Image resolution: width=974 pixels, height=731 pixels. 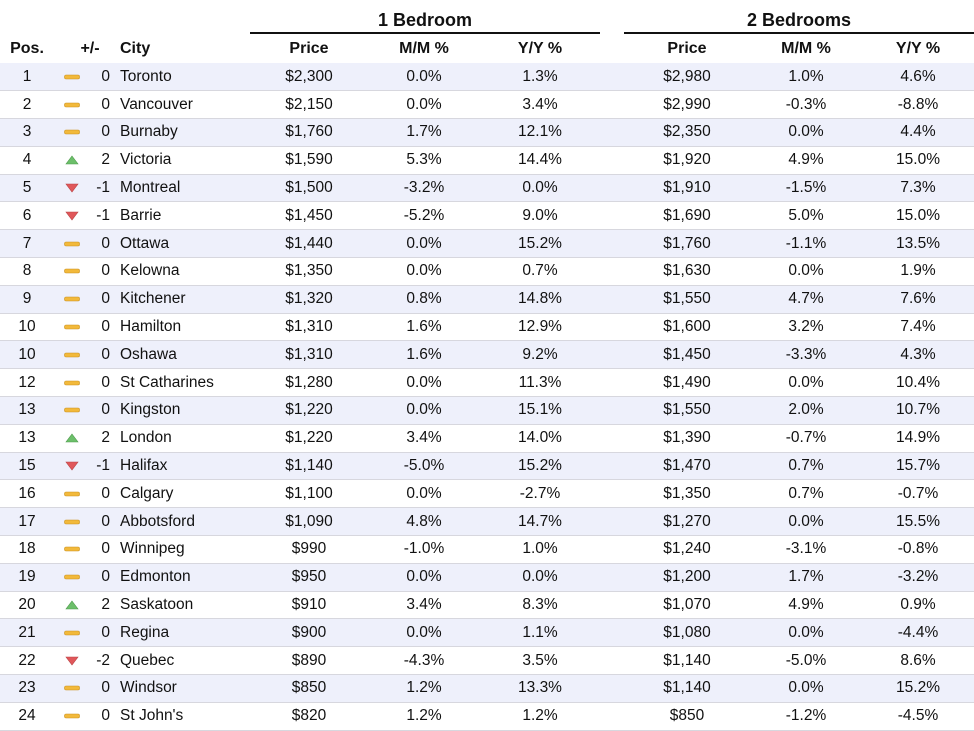 I want to click on b1-yy-cell: 0.0%, so click(x=540, y=188).